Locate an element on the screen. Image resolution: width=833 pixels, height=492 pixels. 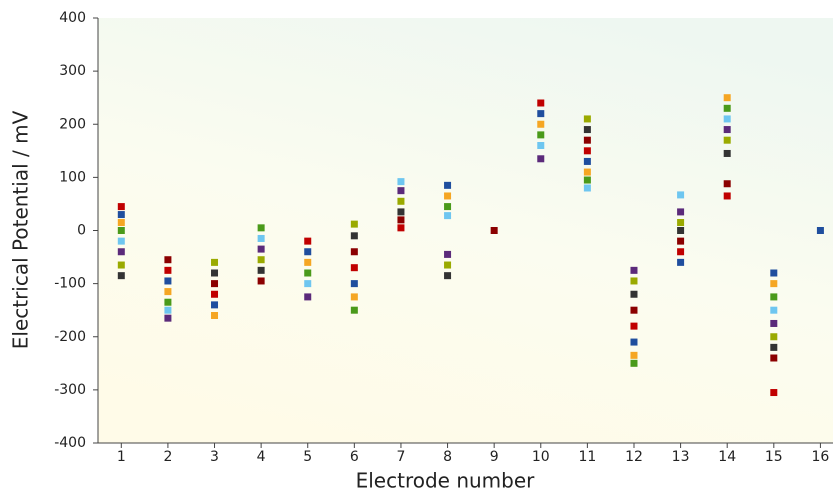
y-tick-label: -400 is located at coordinates (70, 443).